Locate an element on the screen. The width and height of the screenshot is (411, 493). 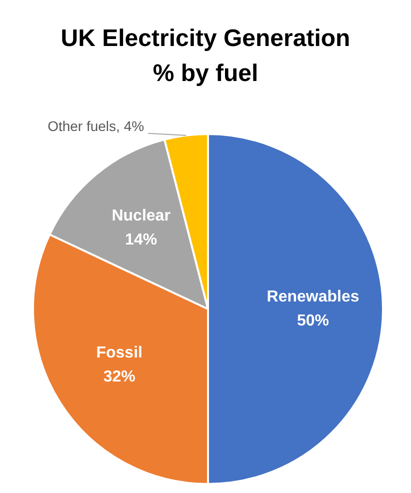
slice-label: Other fuels, 4% is located at coordinates (96, 126).